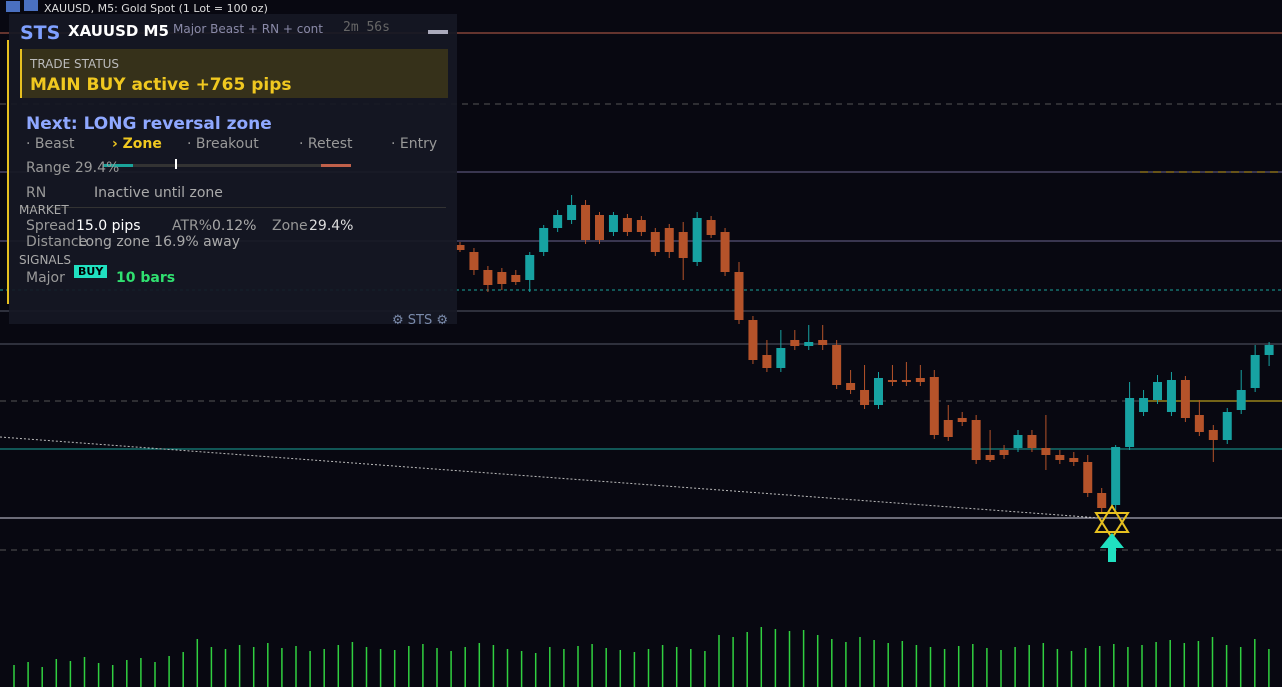 The image size is (1282, 687). I want to click on progress-end, so click(336, 165).